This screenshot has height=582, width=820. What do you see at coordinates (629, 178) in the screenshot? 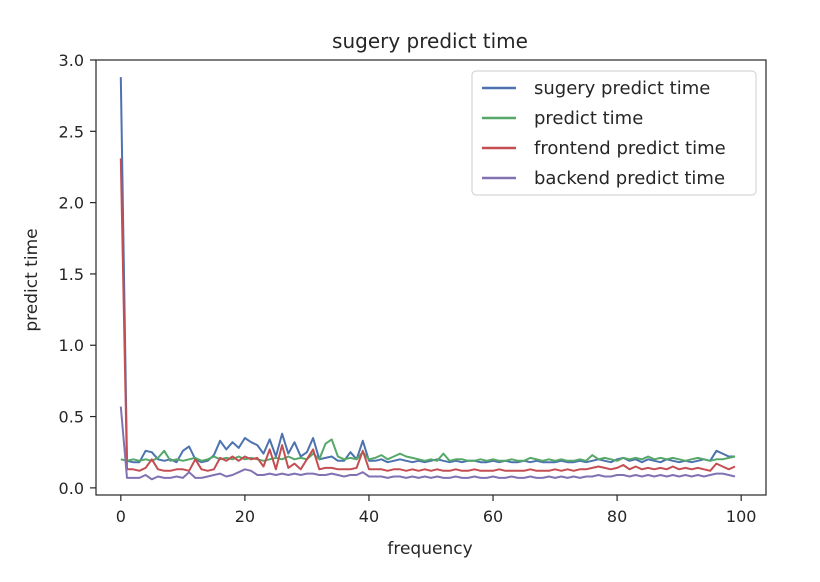
I see `legend-label-3: backend predict time` at bounding box center [629, 178].